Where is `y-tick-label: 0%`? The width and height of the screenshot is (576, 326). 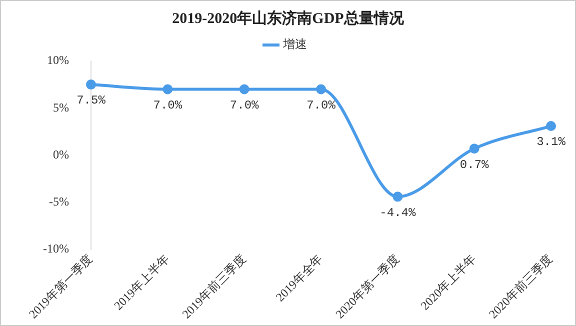
y-tick-label: 0% is located at coordinates (60, 154).